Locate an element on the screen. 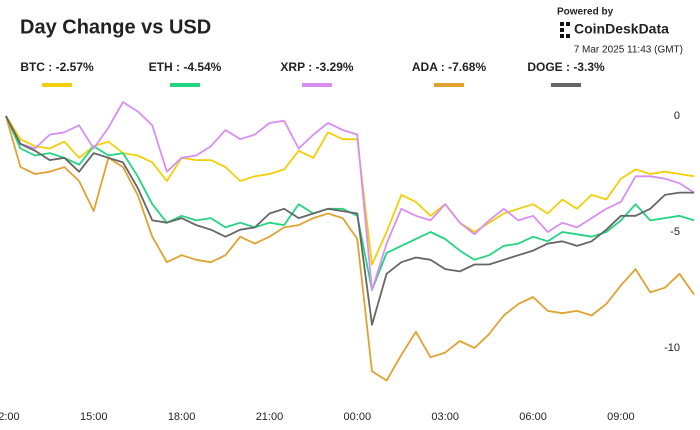 The image size is (700, 430). legend-label: DOGE : -3.3% is located at coordinates (566, 67).